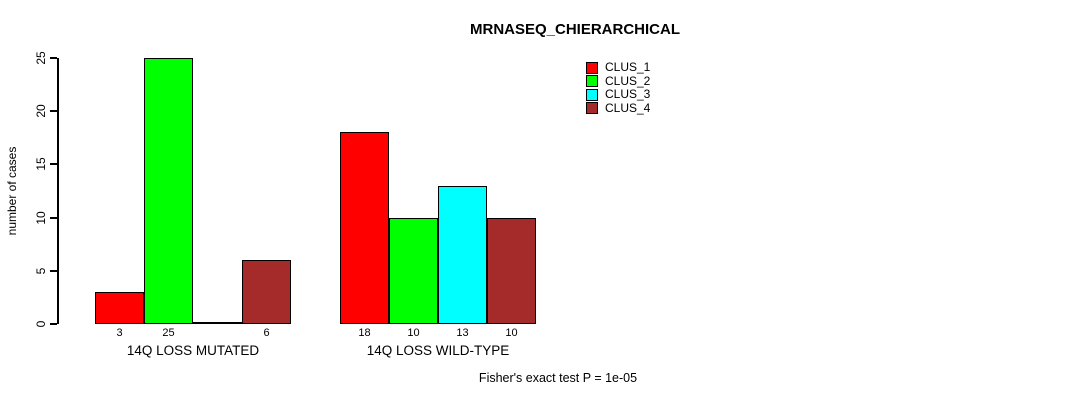 This screenshot has height=400, width=1090. Describe the element at coordinates (41, 58) in the screenshot. I see `y-tick-label: 25` at that location.